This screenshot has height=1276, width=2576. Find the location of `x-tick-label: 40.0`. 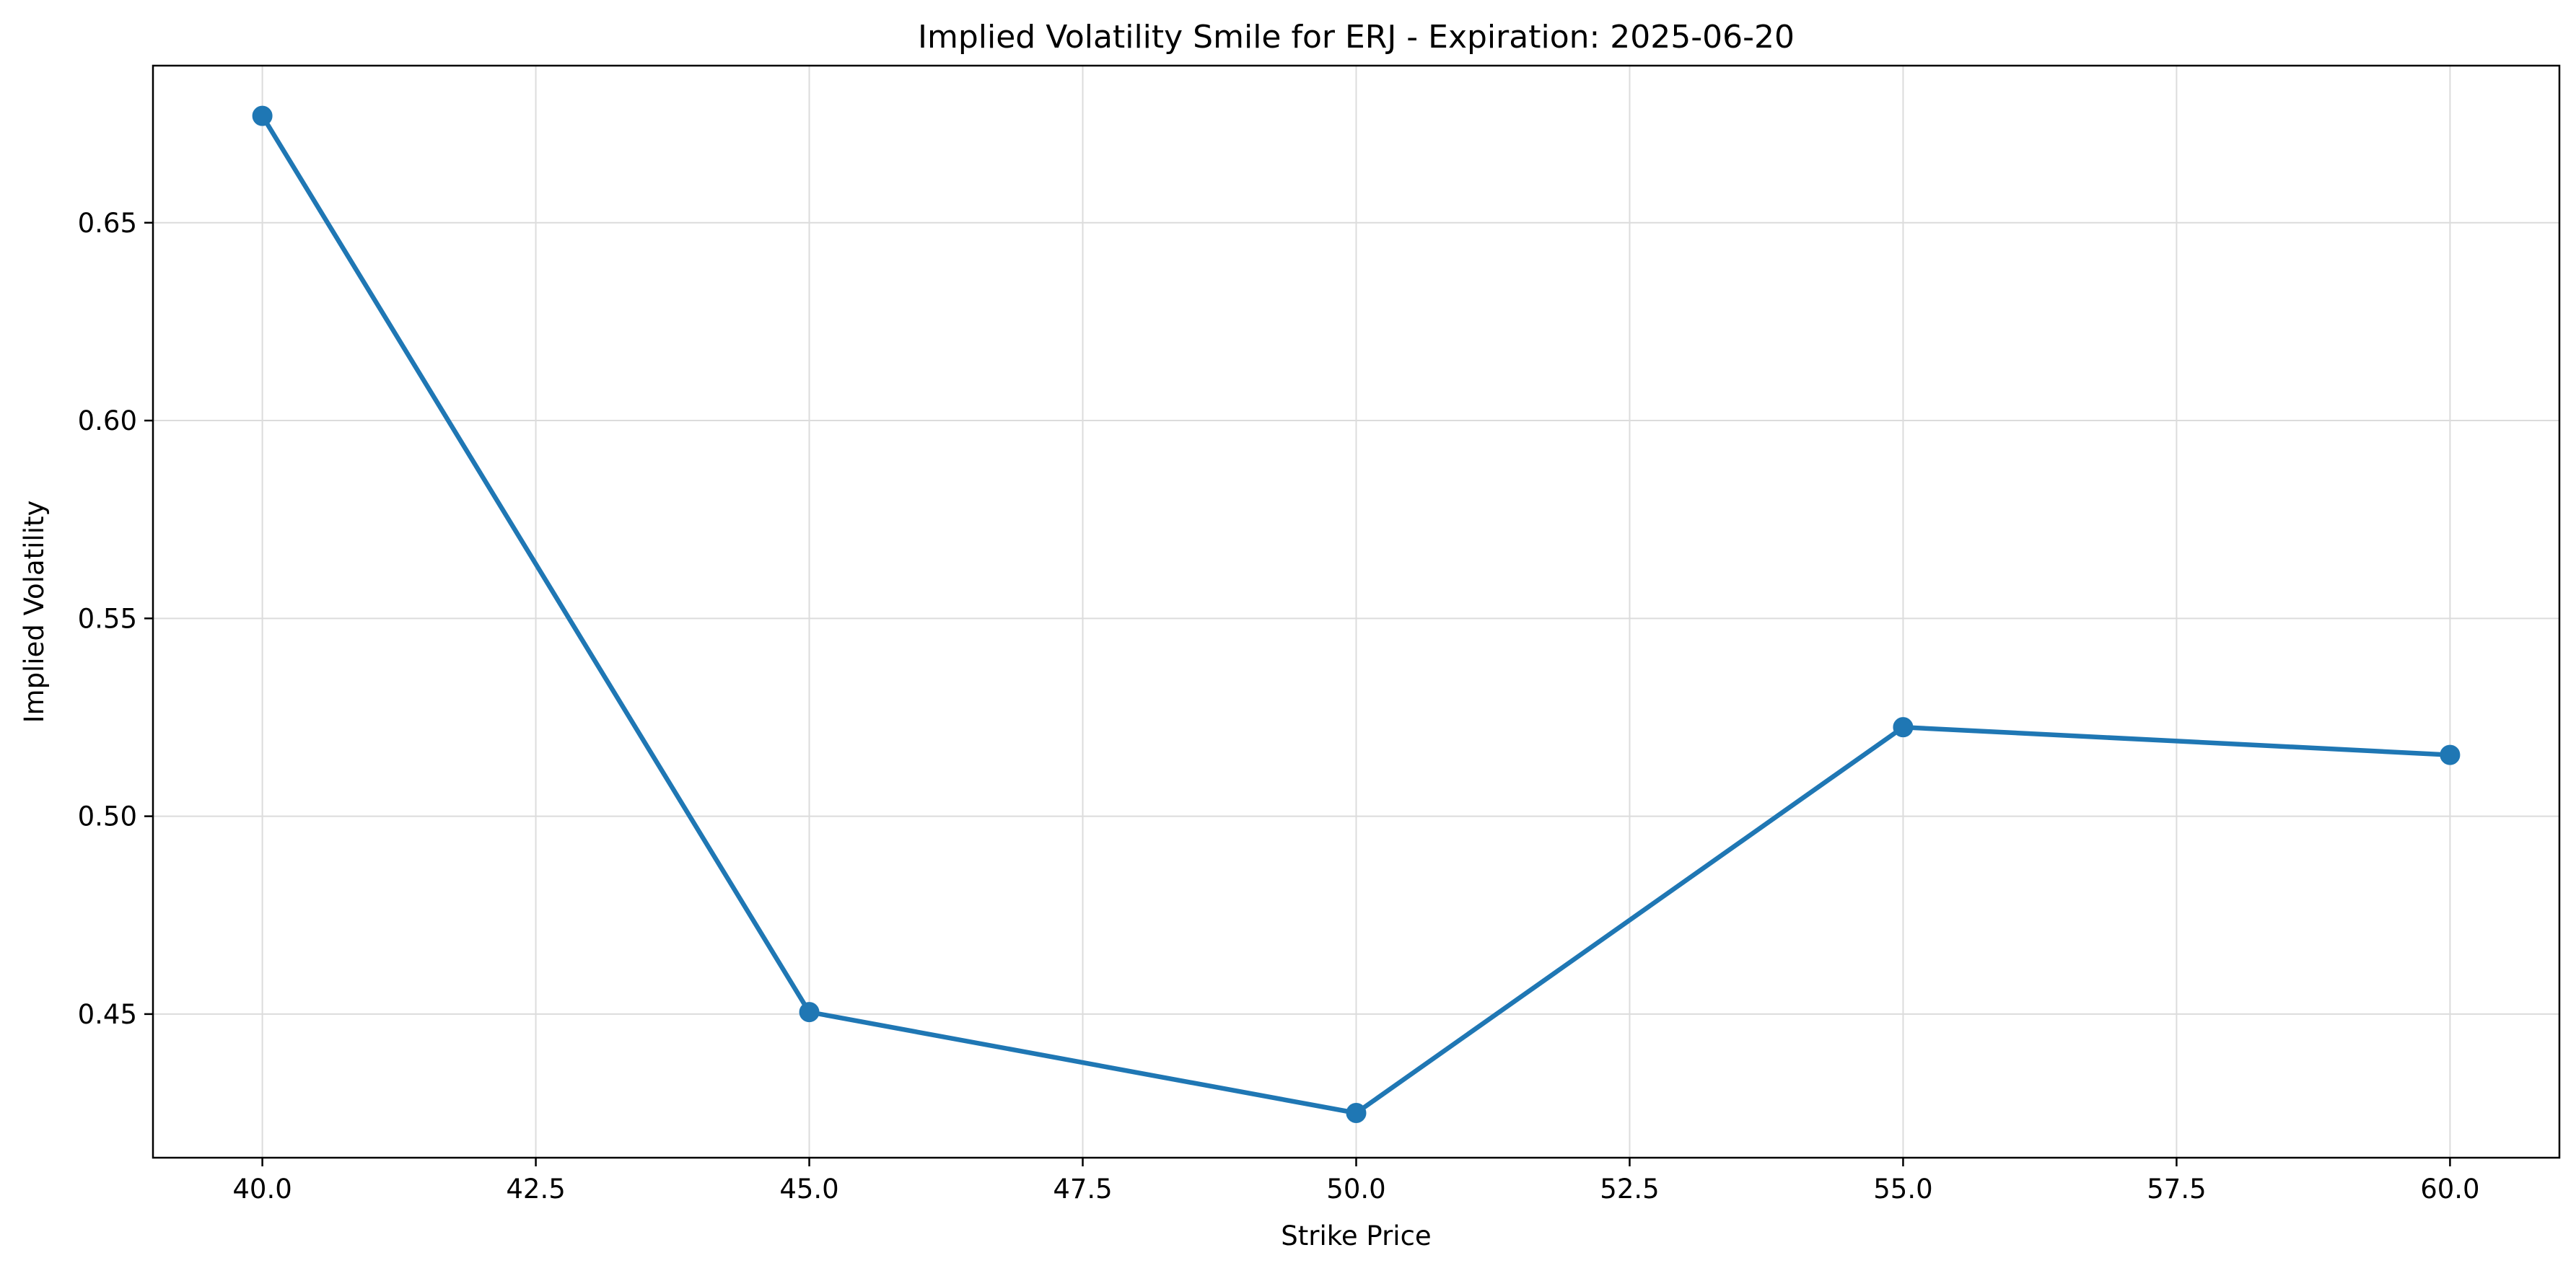

x-tick-label: 40.0 is located at coordinates (262, 1189).